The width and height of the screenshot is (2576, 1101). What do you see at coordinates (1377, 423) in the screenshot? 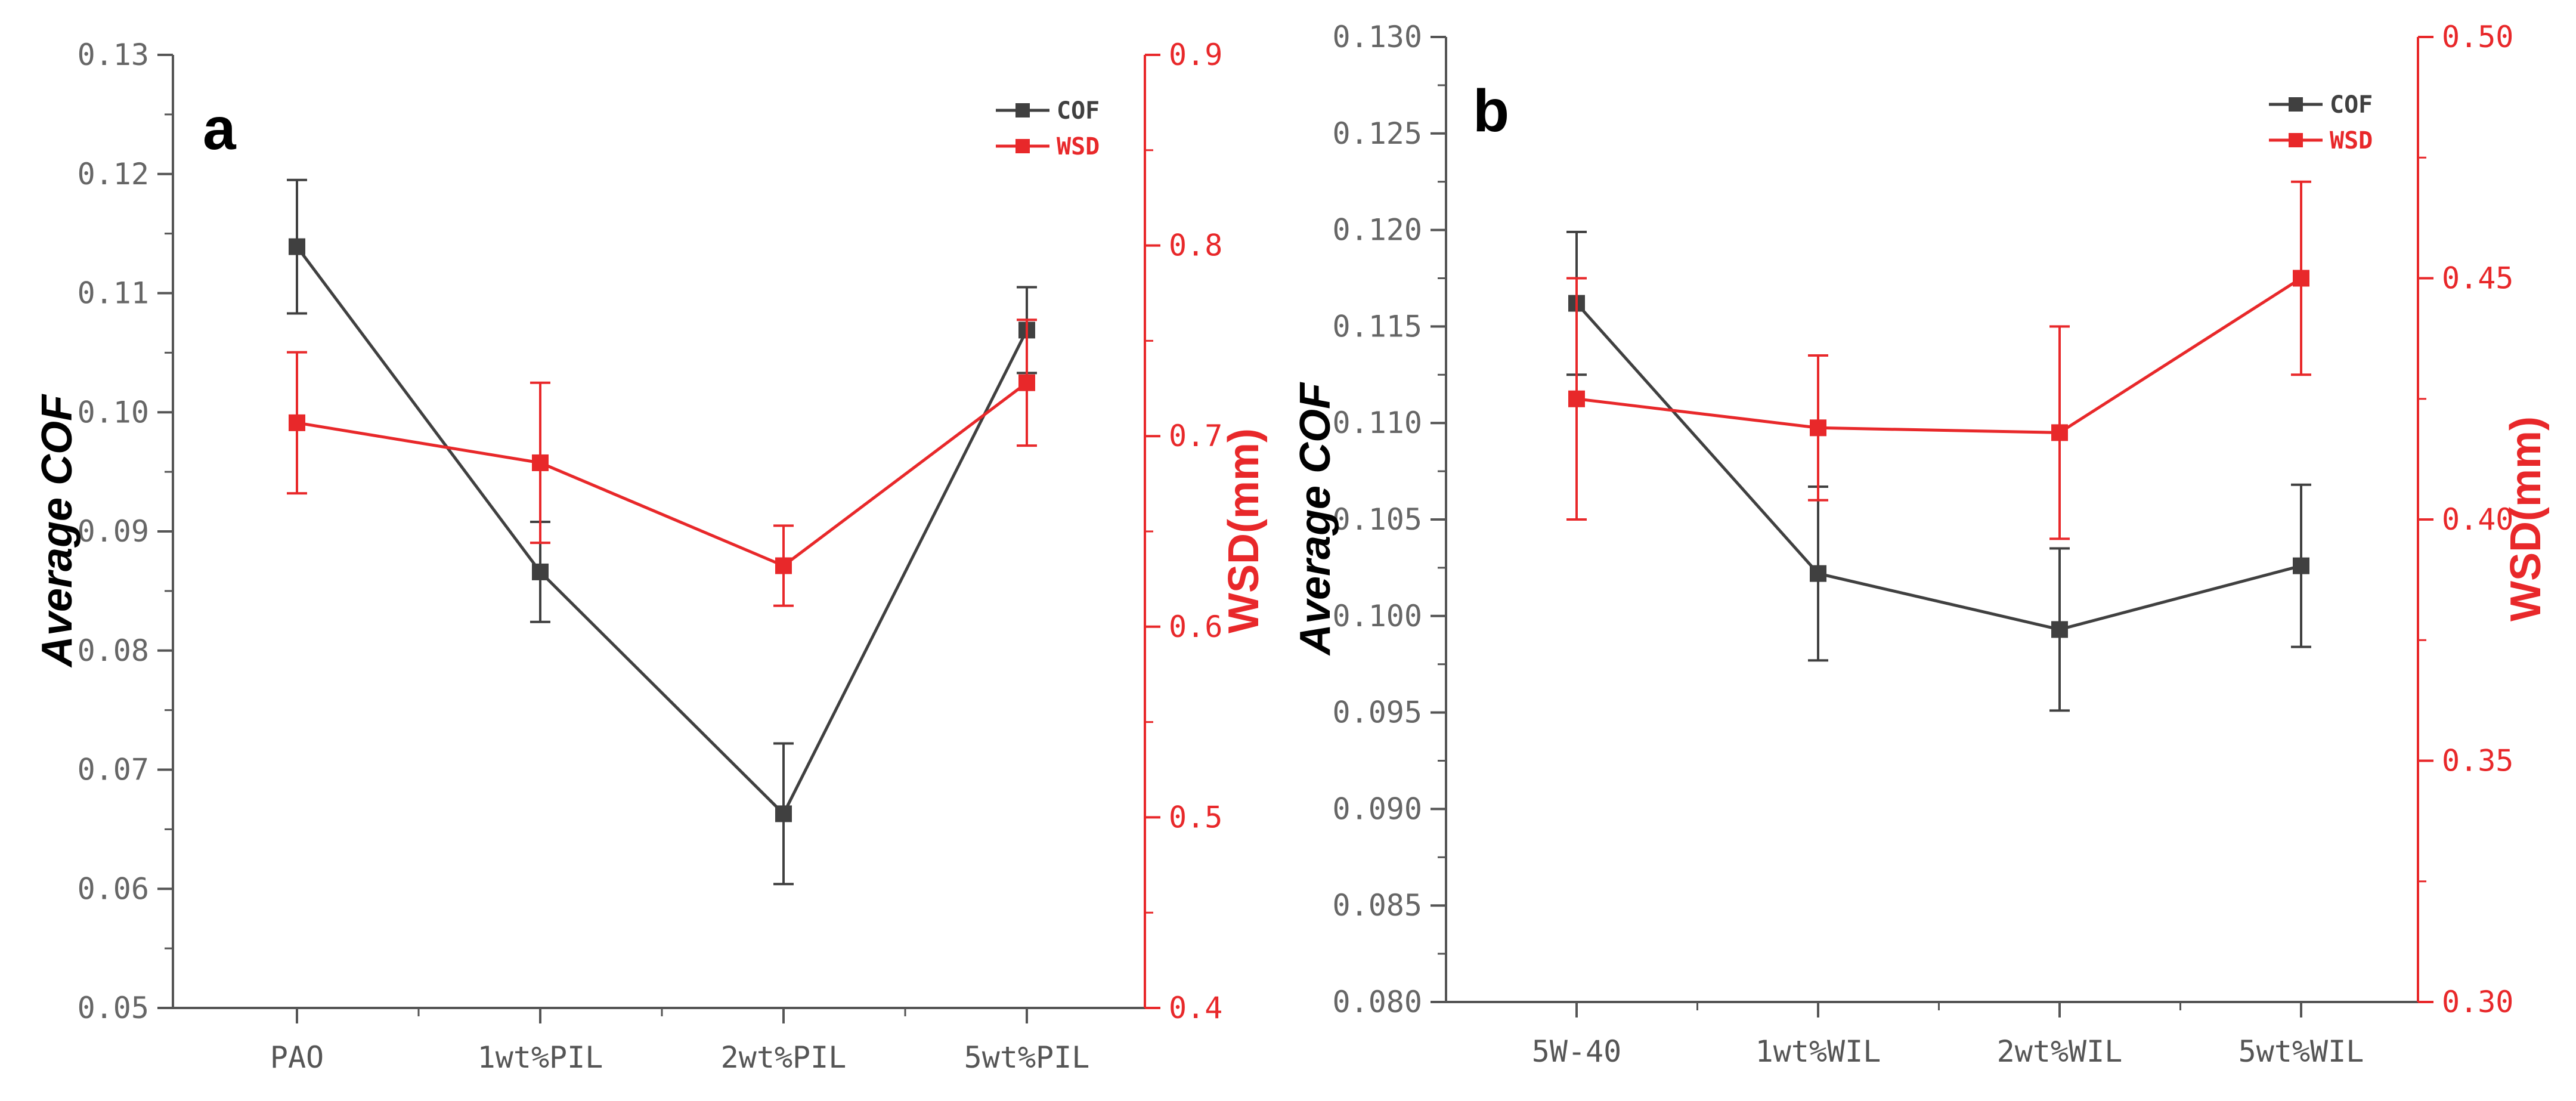
I see `panel-b-left-tick-label: 0.110` at bounding box center [1377, 423].